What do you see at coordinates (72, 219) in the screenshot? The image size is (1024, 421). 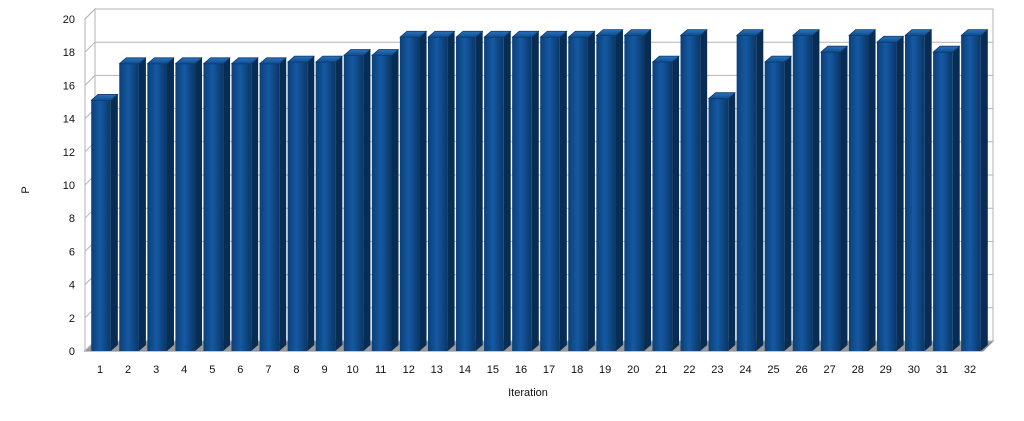 I see `y-tick-label: 8` at bounding box center [72, 219].